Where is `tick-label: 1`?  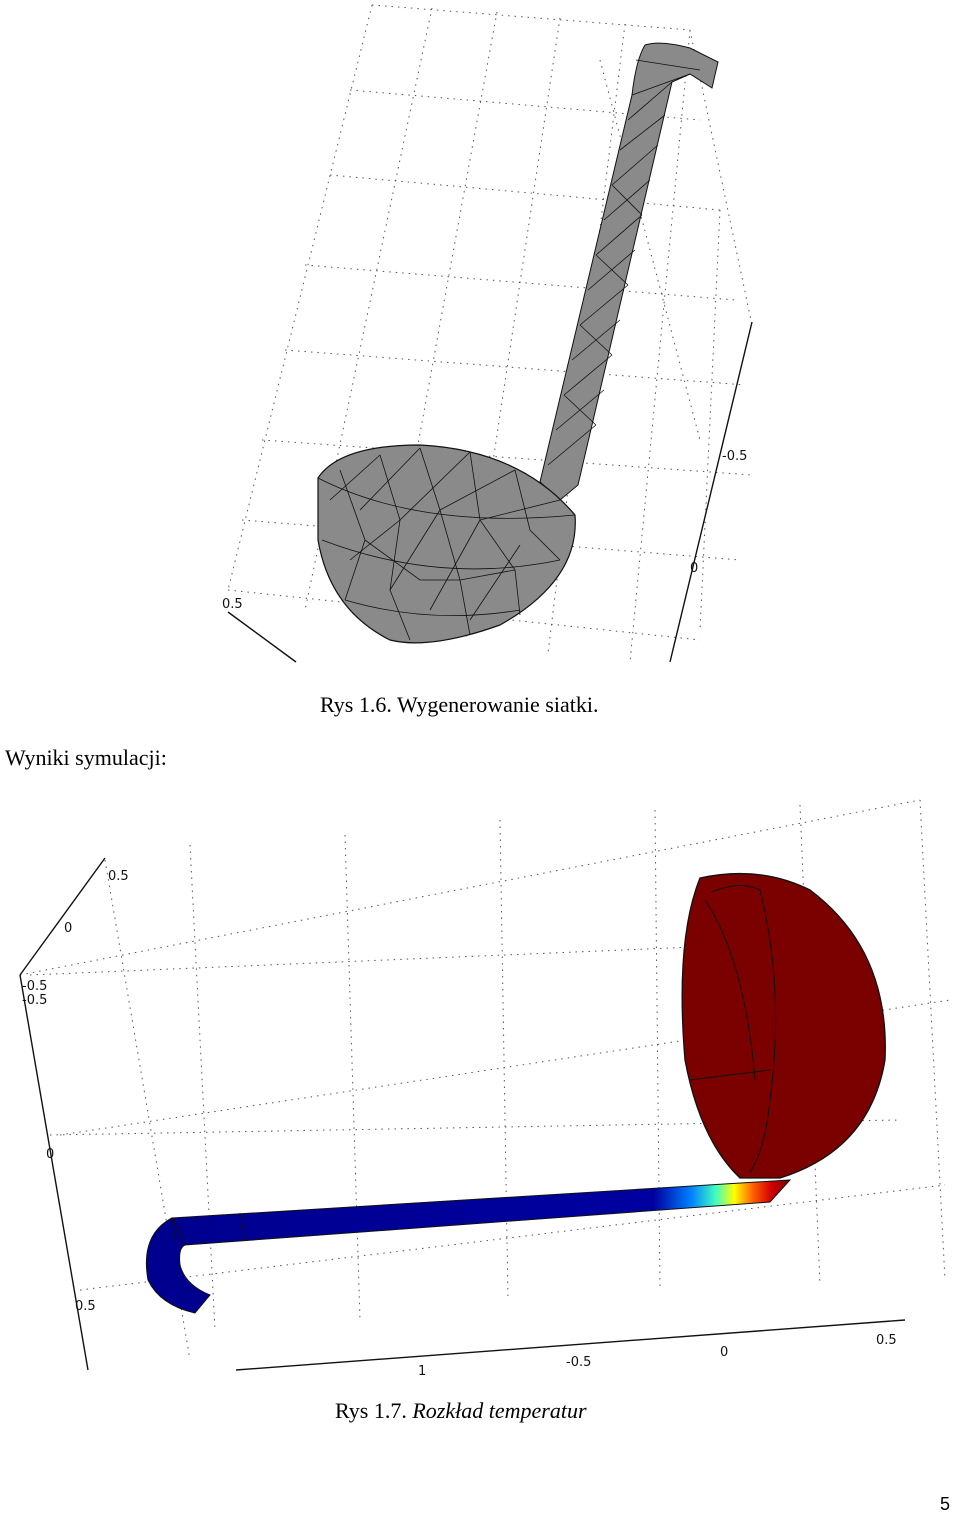
tick-label: 1 is located at coordinates (422, 1371).